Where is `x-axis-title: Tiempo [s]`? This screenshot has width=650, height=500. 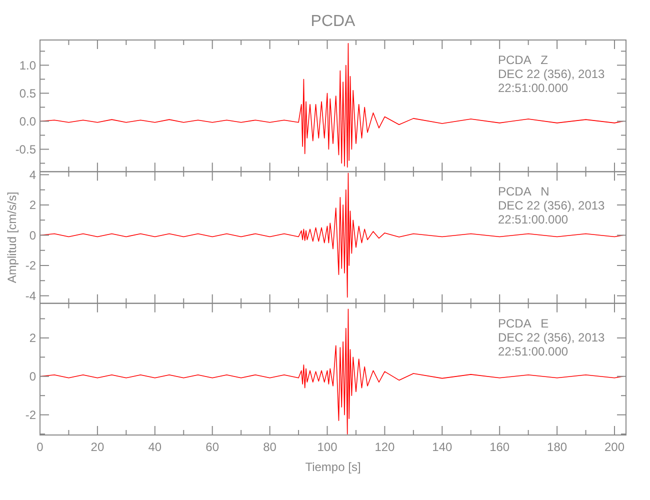
x-axis-title: Tiempo [s] is located at coordinates (333, 467).